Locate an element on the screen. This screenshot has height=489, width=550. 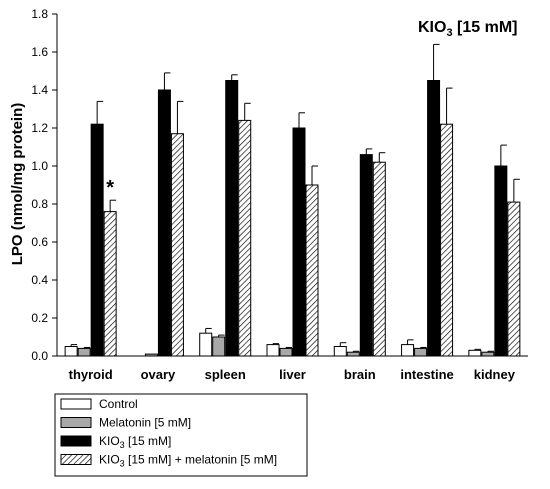
category-label: brain is located at coordinates (360, 374).